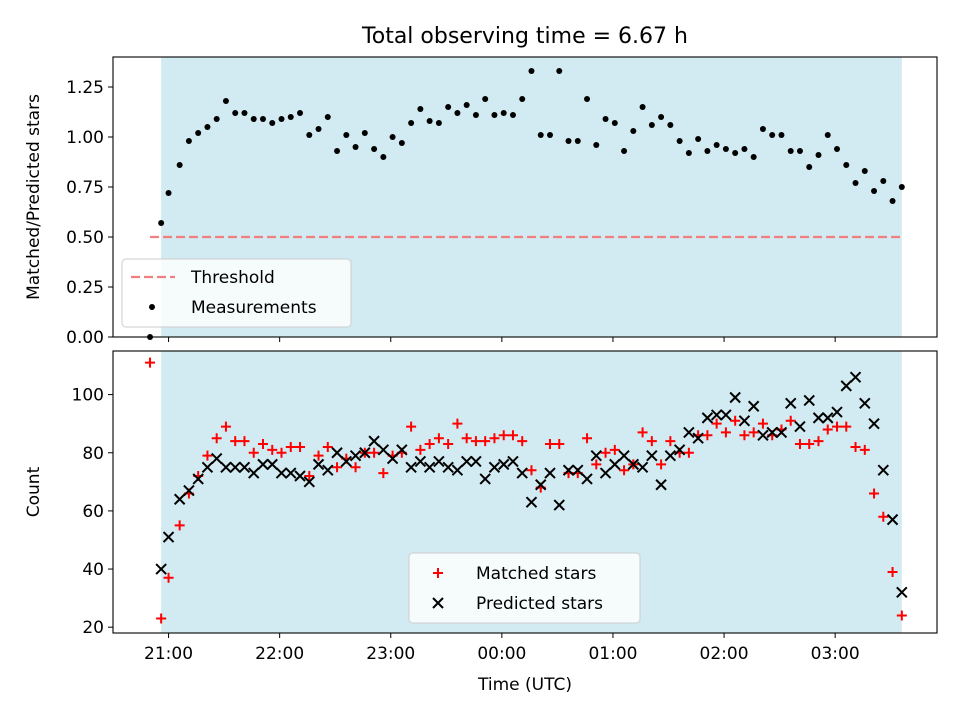 Image resolution: width=960 pixels, height=720 pixels. Describe the element at coordinates (85, 238) in the screenshot. I see `y-tick-label: 0.50` at that location.